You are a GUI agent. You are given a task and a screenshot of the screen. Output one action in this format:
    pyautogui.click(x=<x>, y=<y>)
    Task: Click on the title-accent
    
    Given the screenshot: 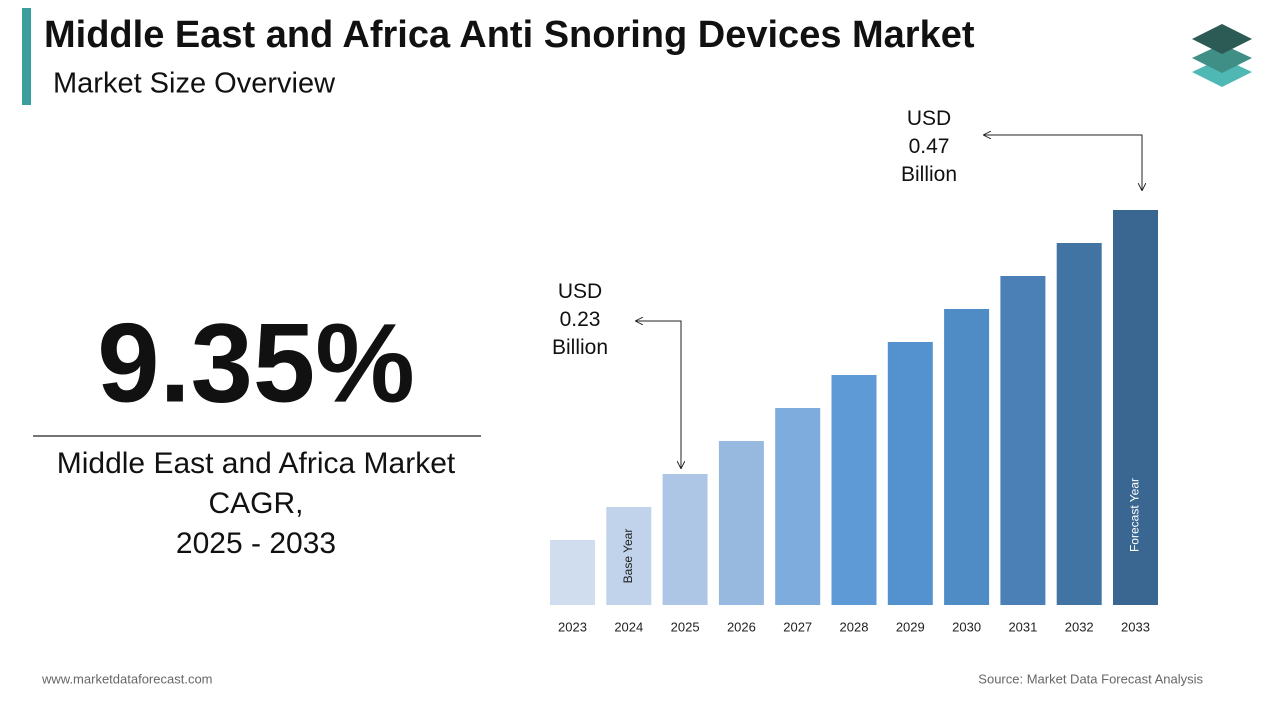 What is the action you would take?
    pyautogui.click(x=26, y=56)
    